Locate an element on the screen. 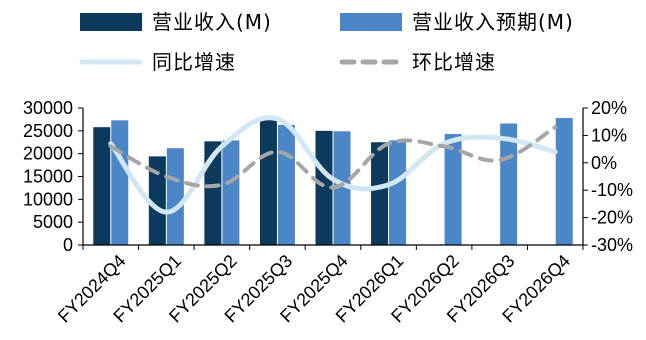 This screenshot has width=646, height=340. bar-actual-FY2025Q4 is located at coordinates (324, 187).